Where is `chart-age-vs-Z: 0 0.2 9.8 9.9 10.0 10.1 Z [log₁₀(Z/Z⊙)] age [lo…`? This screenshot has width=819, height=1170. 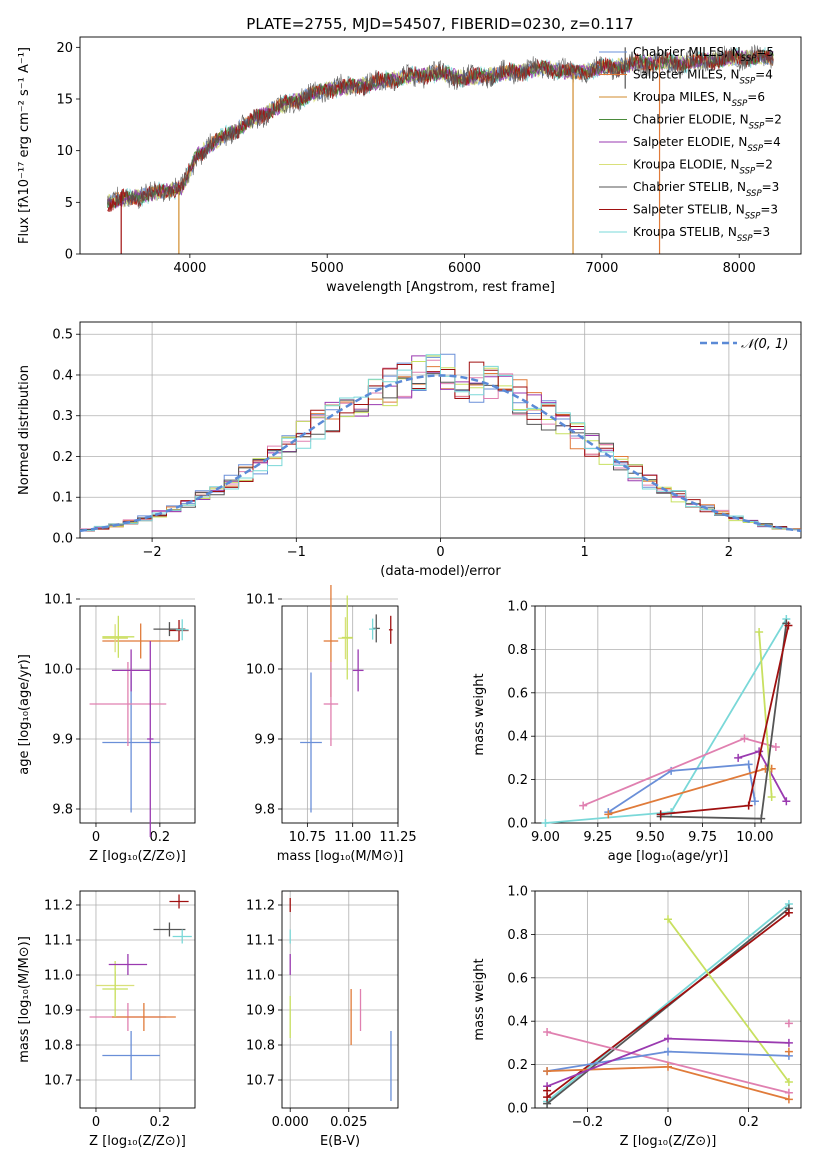
chart-age-vs-Z: 0 0.2 9.8 9.9 10.0 10.1 Z [log₁₀(Z/Z⊙)] age [lo… is located at coordinates (106, 728).